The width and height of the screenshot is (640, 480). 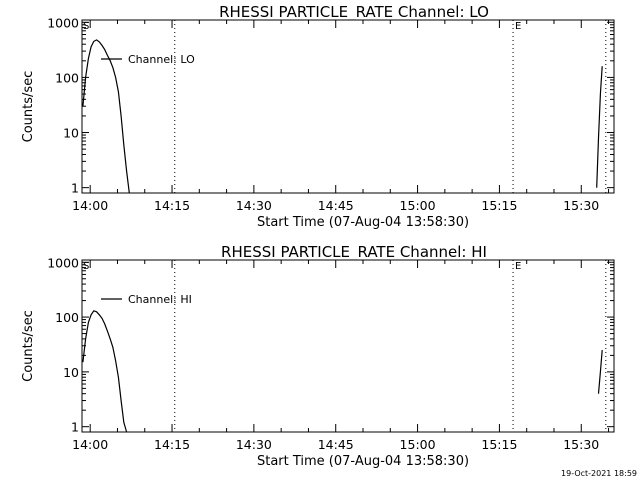 I want to click on legend-label: Channel: HI, so click(x=160, y=299).